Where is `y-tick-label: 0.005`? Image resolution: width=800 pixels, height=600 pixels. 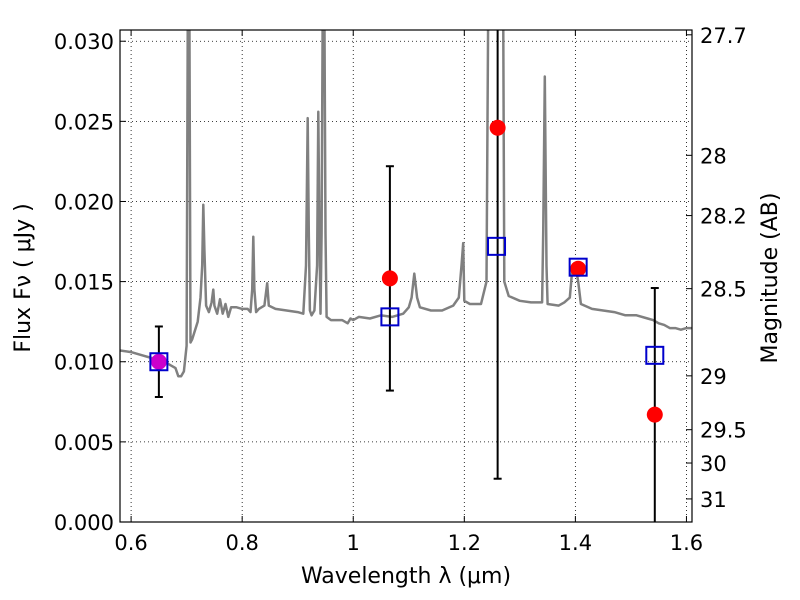 y-tick-label: 0.005 is located at coordinates (84, 443).